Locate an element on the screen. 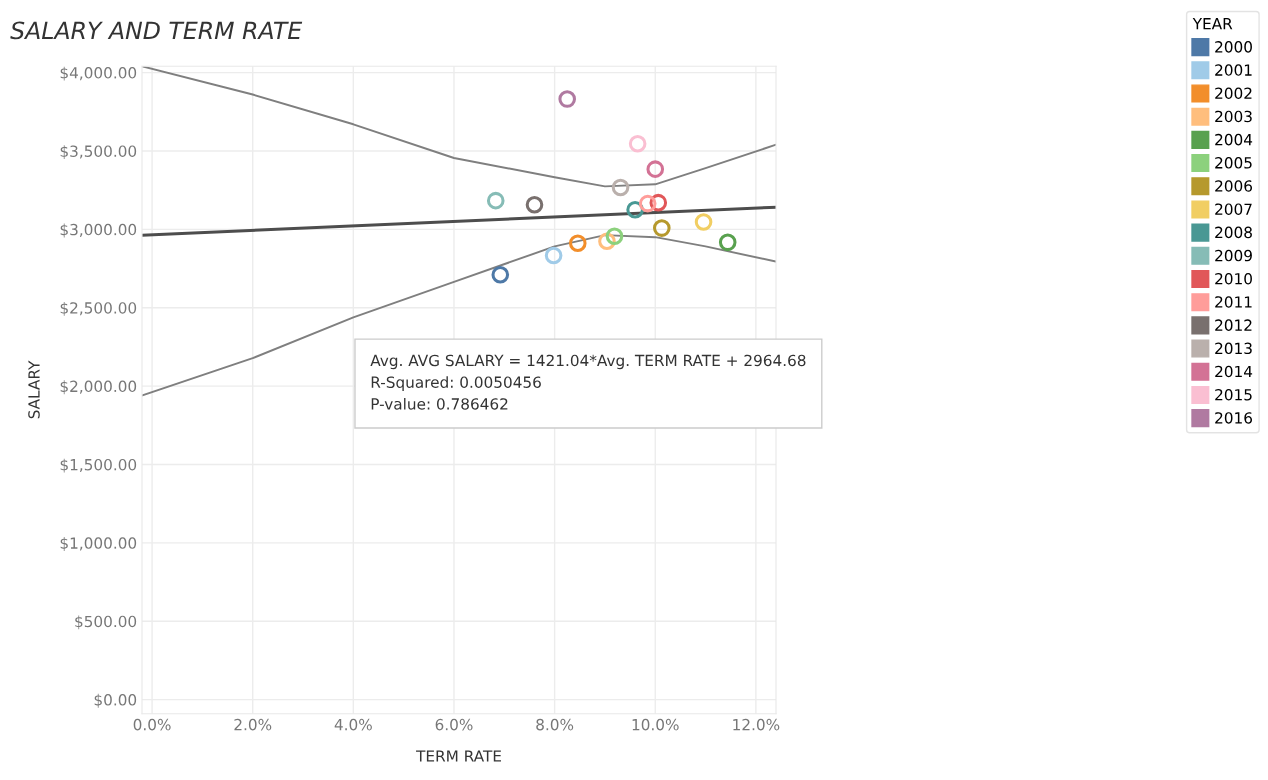 The height and width of the screenshot is (780, 1268). legend-label: 2010 is located at coordinates (1233, 279).